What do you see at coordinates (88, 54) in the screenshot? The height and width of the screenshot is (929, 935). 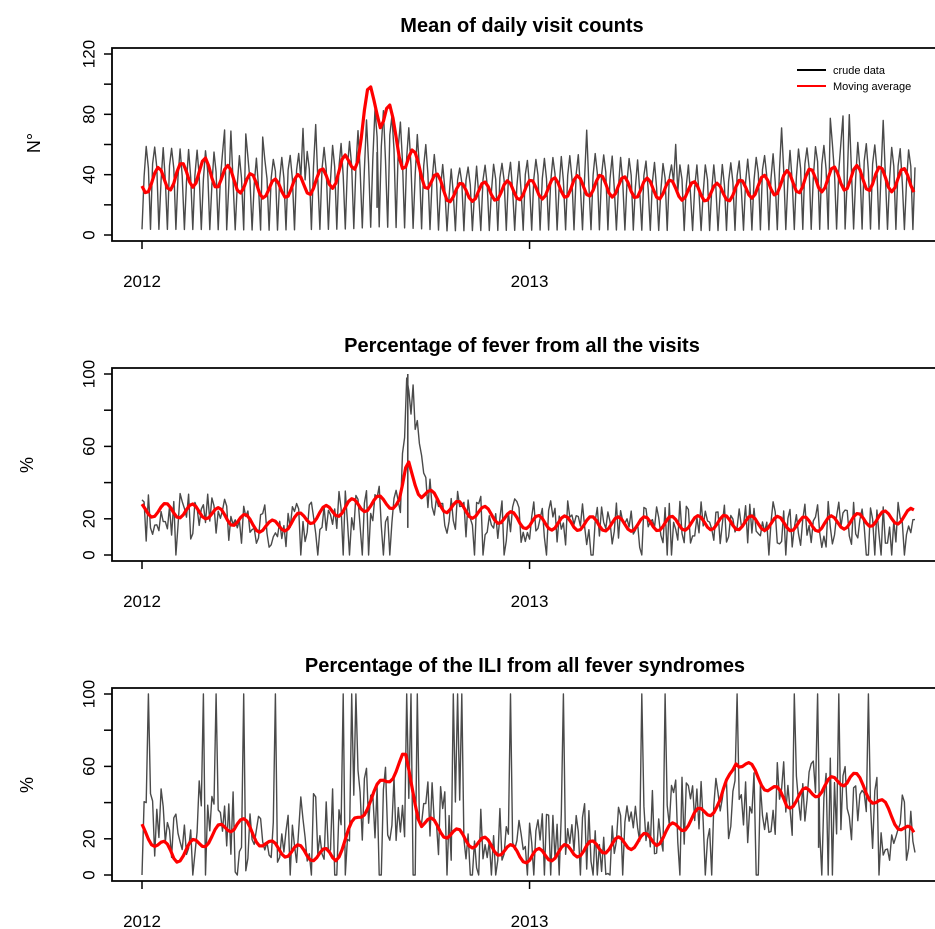 I see `y-tick-label: 120` at bounding box center [88, 54].